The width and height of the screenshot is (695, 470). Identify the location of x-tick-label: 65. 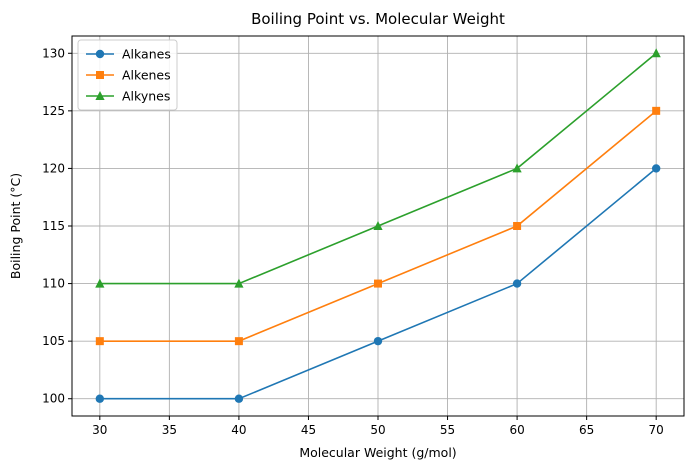
(586, 430).